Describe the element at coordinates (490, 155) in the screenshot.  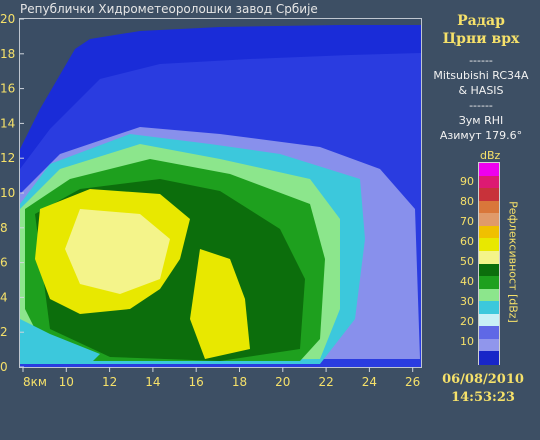
I see `colorbar-unit: dBz` at that location.